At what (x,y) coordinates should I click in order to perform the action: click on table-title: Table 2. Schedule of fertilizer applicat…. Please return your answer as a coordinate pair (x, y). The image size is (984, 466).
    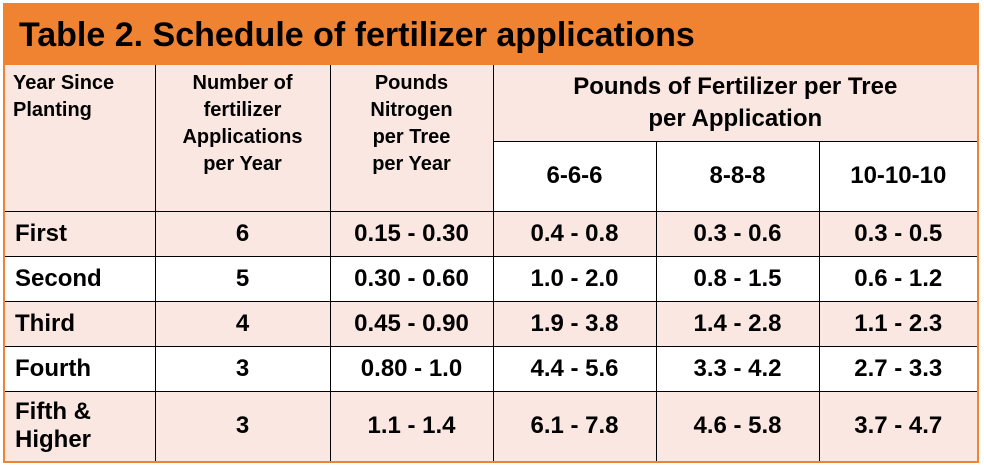
    Looking at the image, I should click on (491, 35).